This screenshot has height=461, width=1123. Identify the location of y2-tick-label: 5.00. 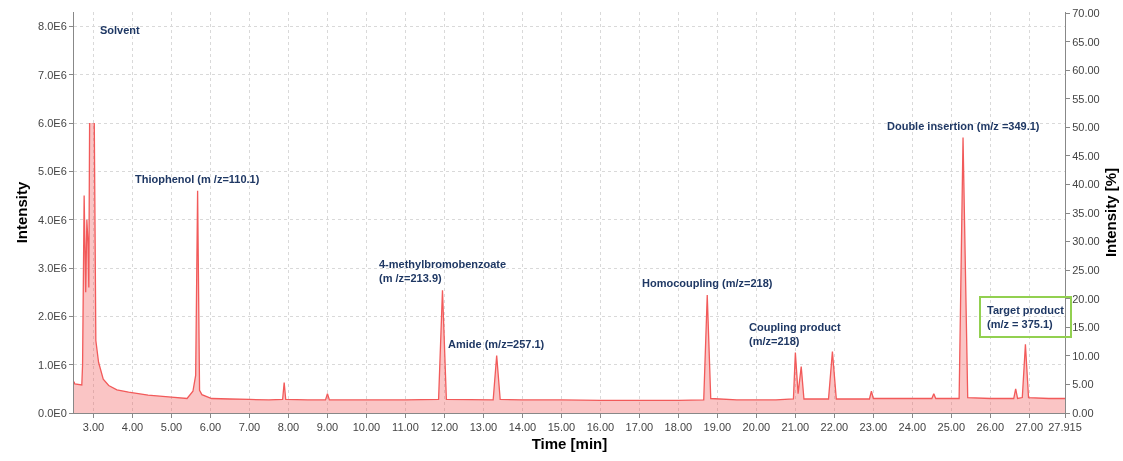
(1083, 384).